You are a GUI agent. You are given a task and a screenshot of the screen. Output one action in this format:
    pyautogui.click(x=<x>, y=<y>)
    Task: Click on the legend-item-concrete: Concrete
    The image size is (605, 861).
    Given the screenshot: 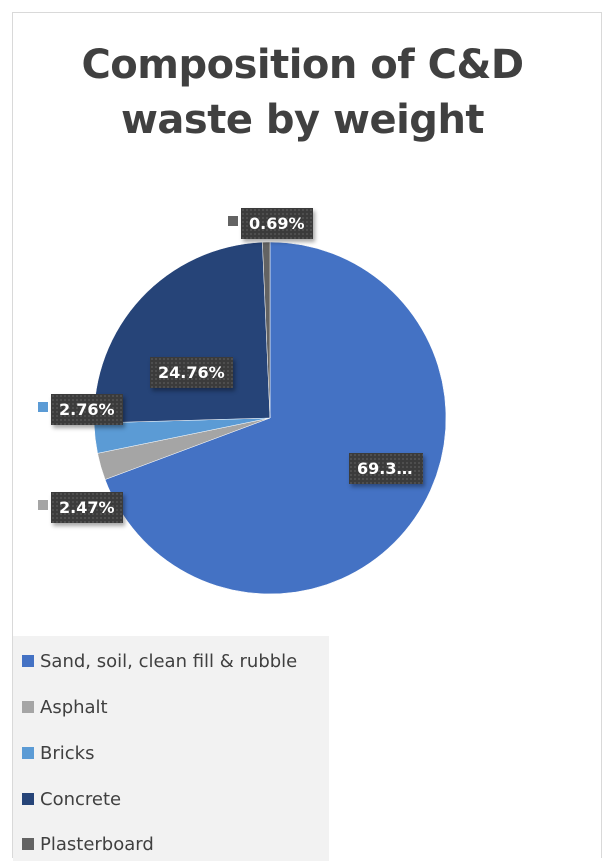 What is the action you would take?
    pyautogui.click(x=71, y=799)
    